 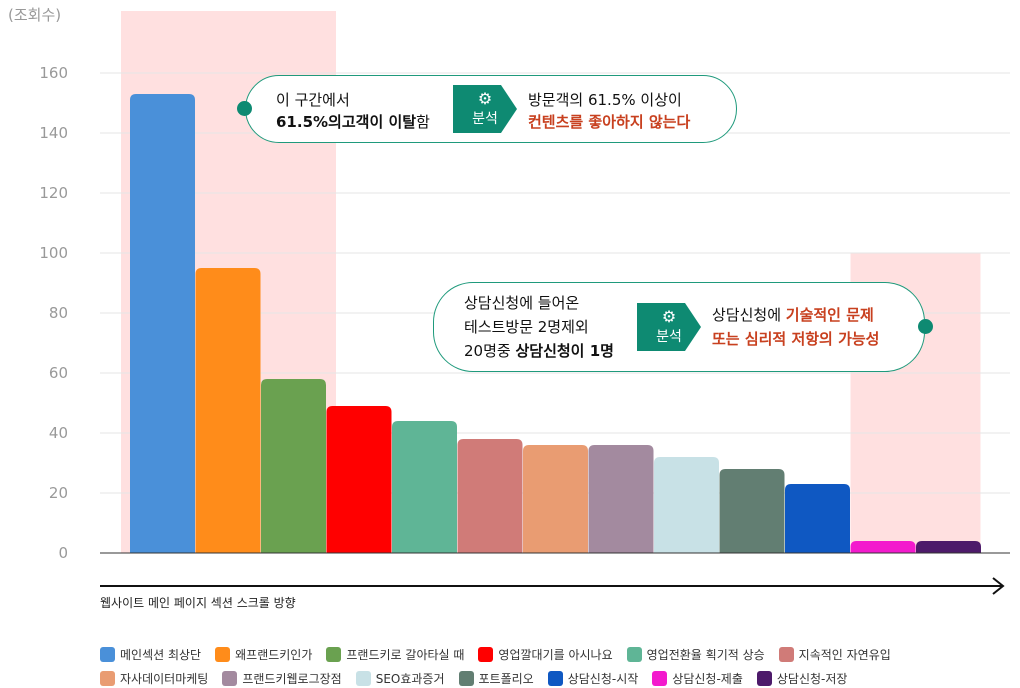 What do you see at coordinates (609, 122) in the screenshot?
I see `callout1-result2: 컨텐츠를 좋아하지 않는다` at bounding box center [609, 122].